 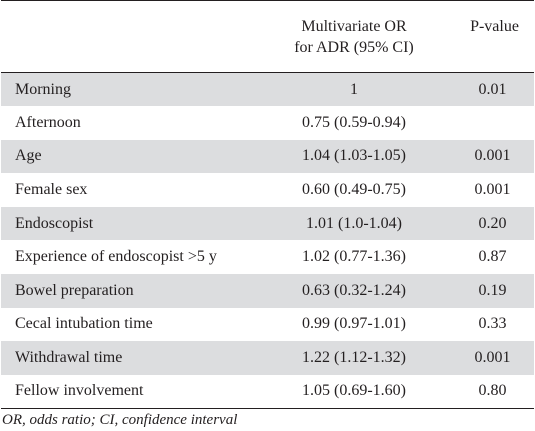 What do you see at coordinates (267, 156) in the screenshot?
I see `table-row: Age 1.04 (1.03-1.05) 0.001` at bounding box center [267, 156].